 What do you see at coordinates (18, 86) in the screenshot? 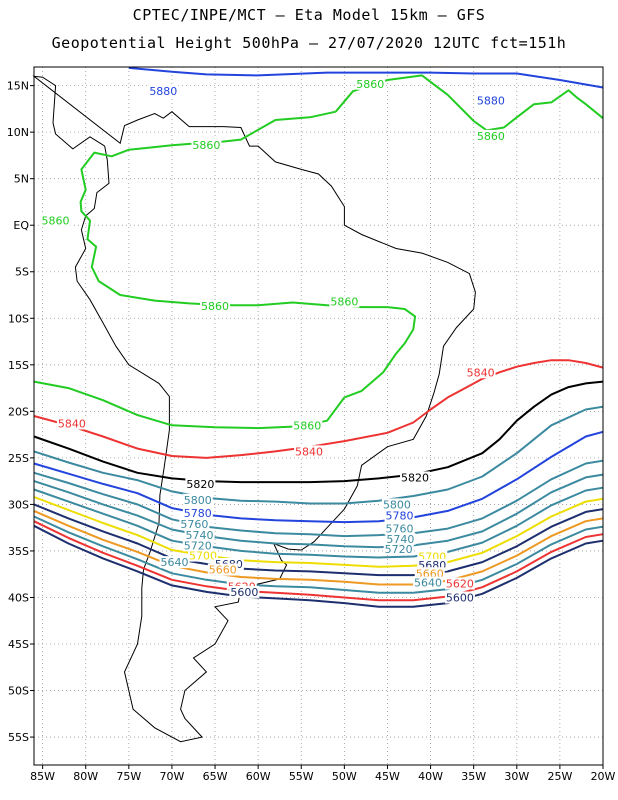
I see `lat-tick-label: 15N` at bounding box center [18, 86].